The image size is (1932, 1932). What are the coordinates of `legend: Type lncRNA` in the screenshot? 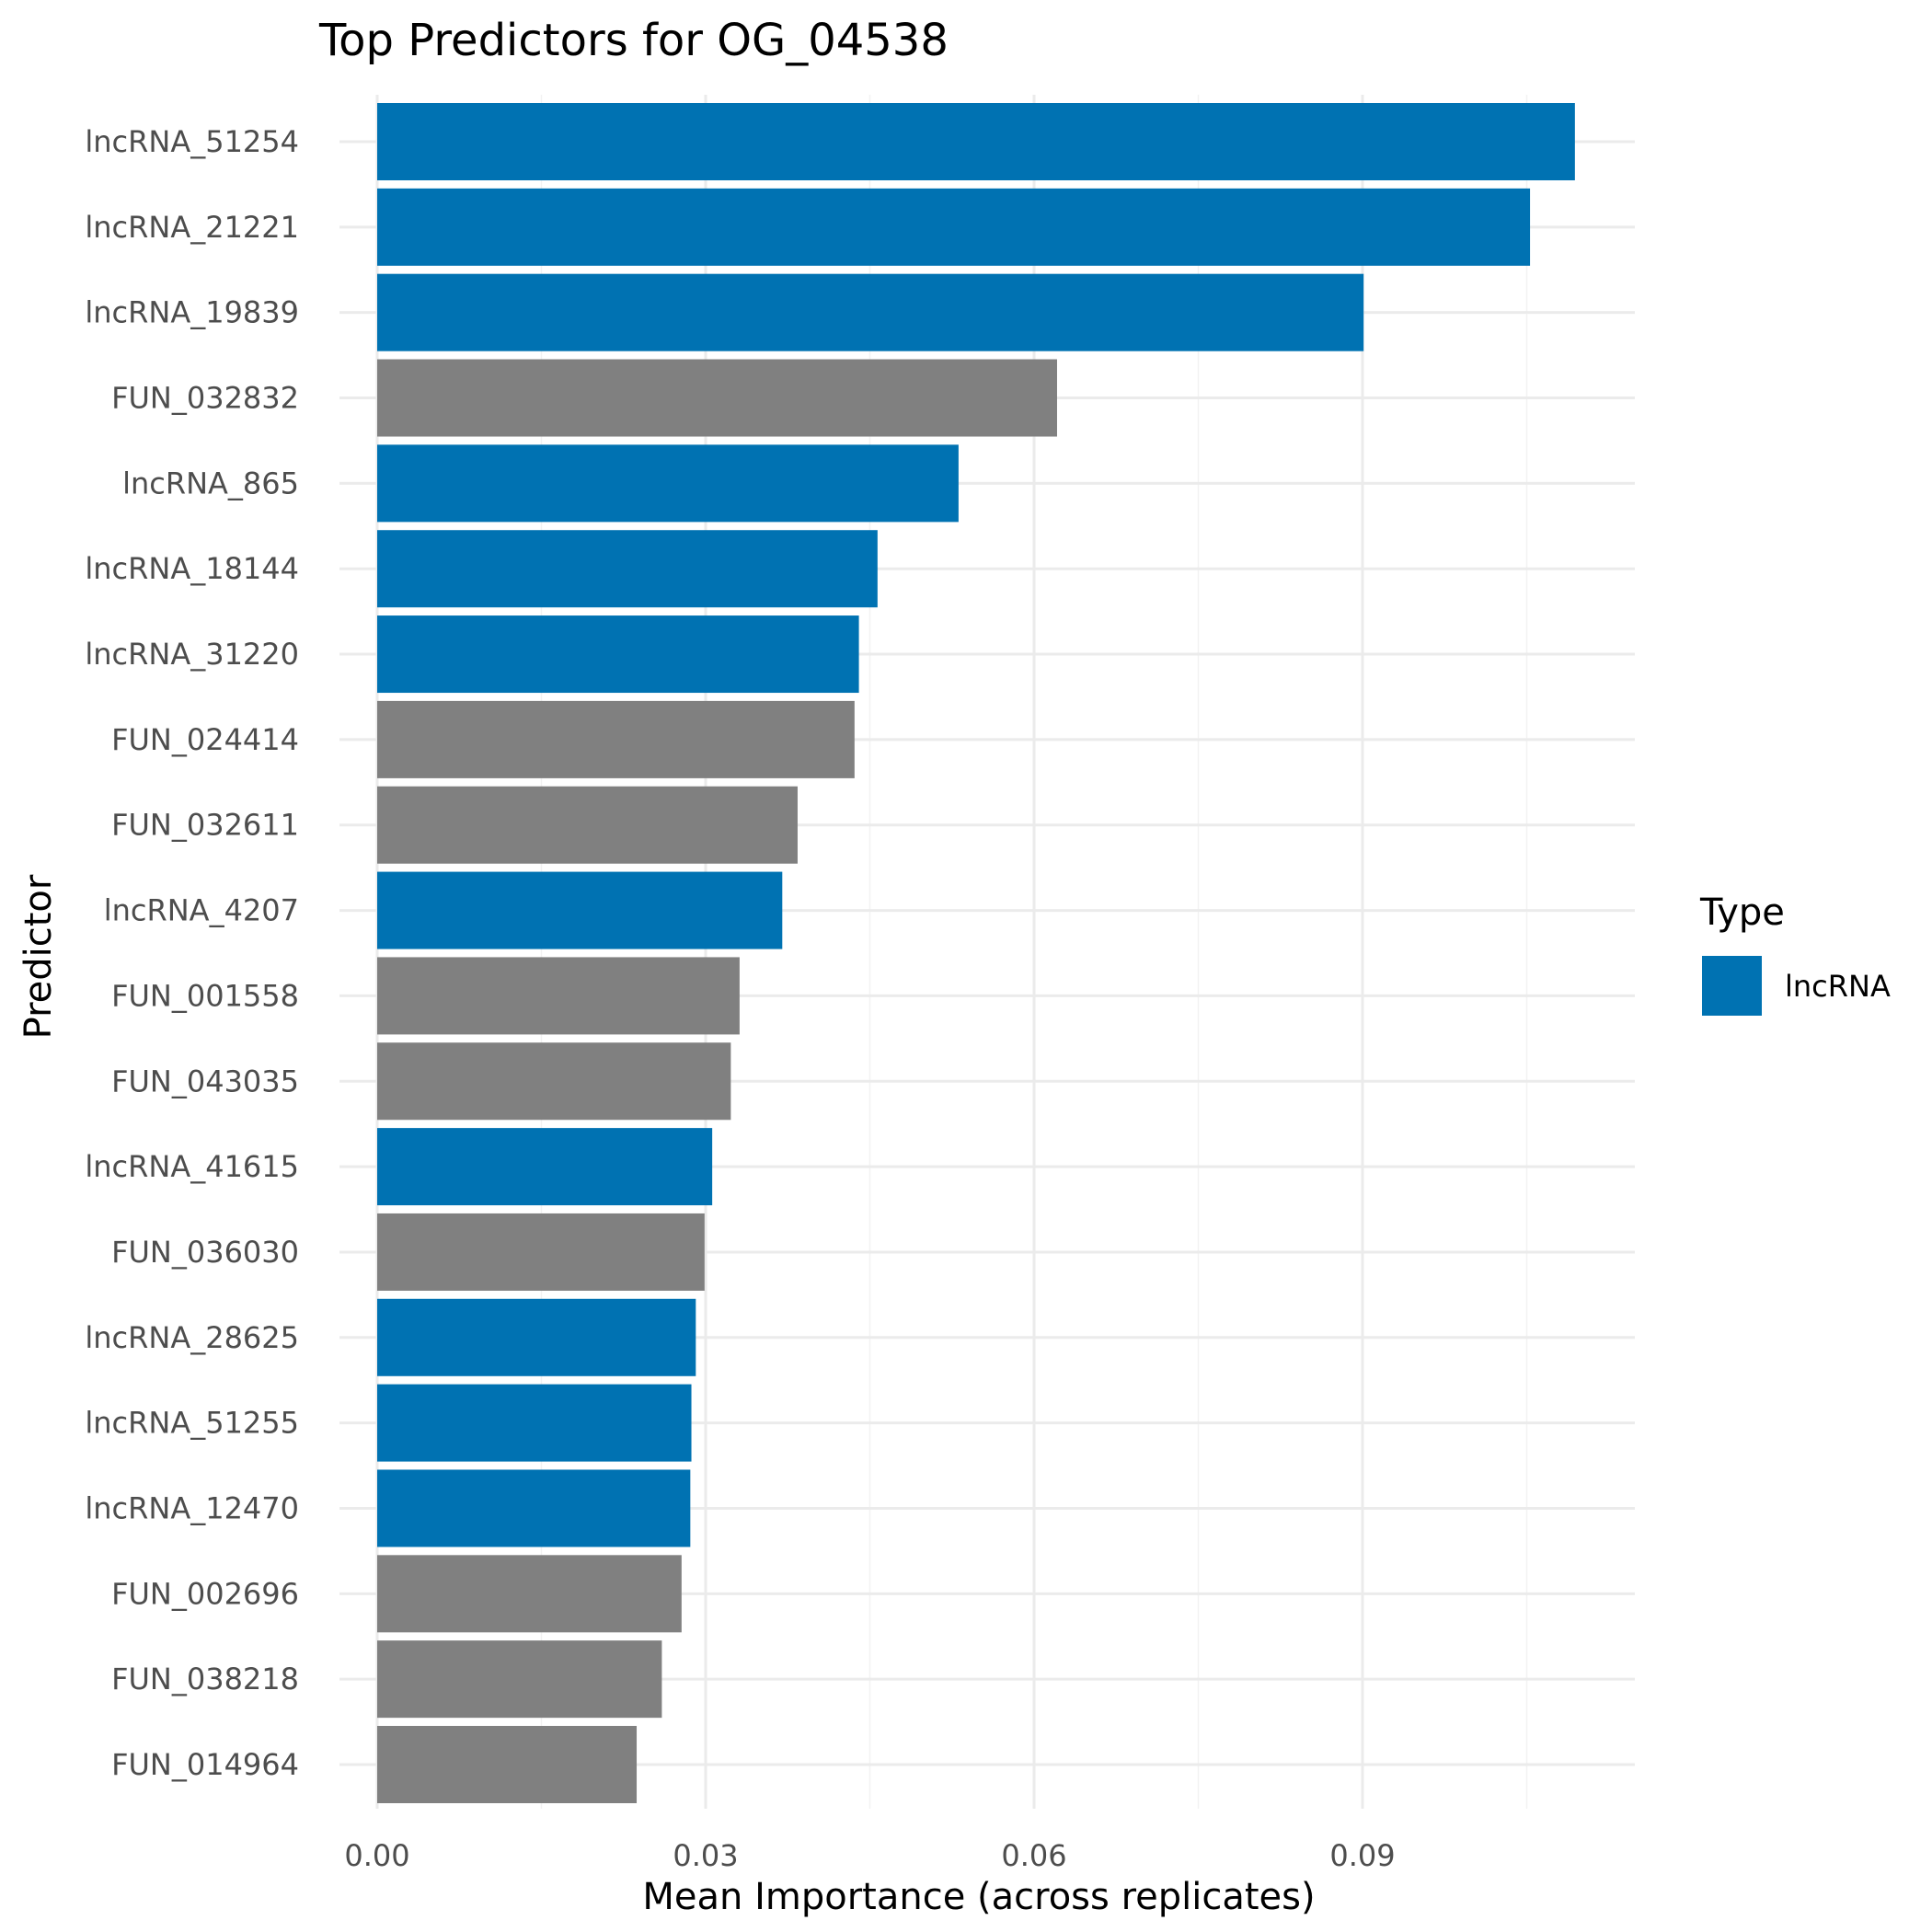 It's located at (1795, 953).